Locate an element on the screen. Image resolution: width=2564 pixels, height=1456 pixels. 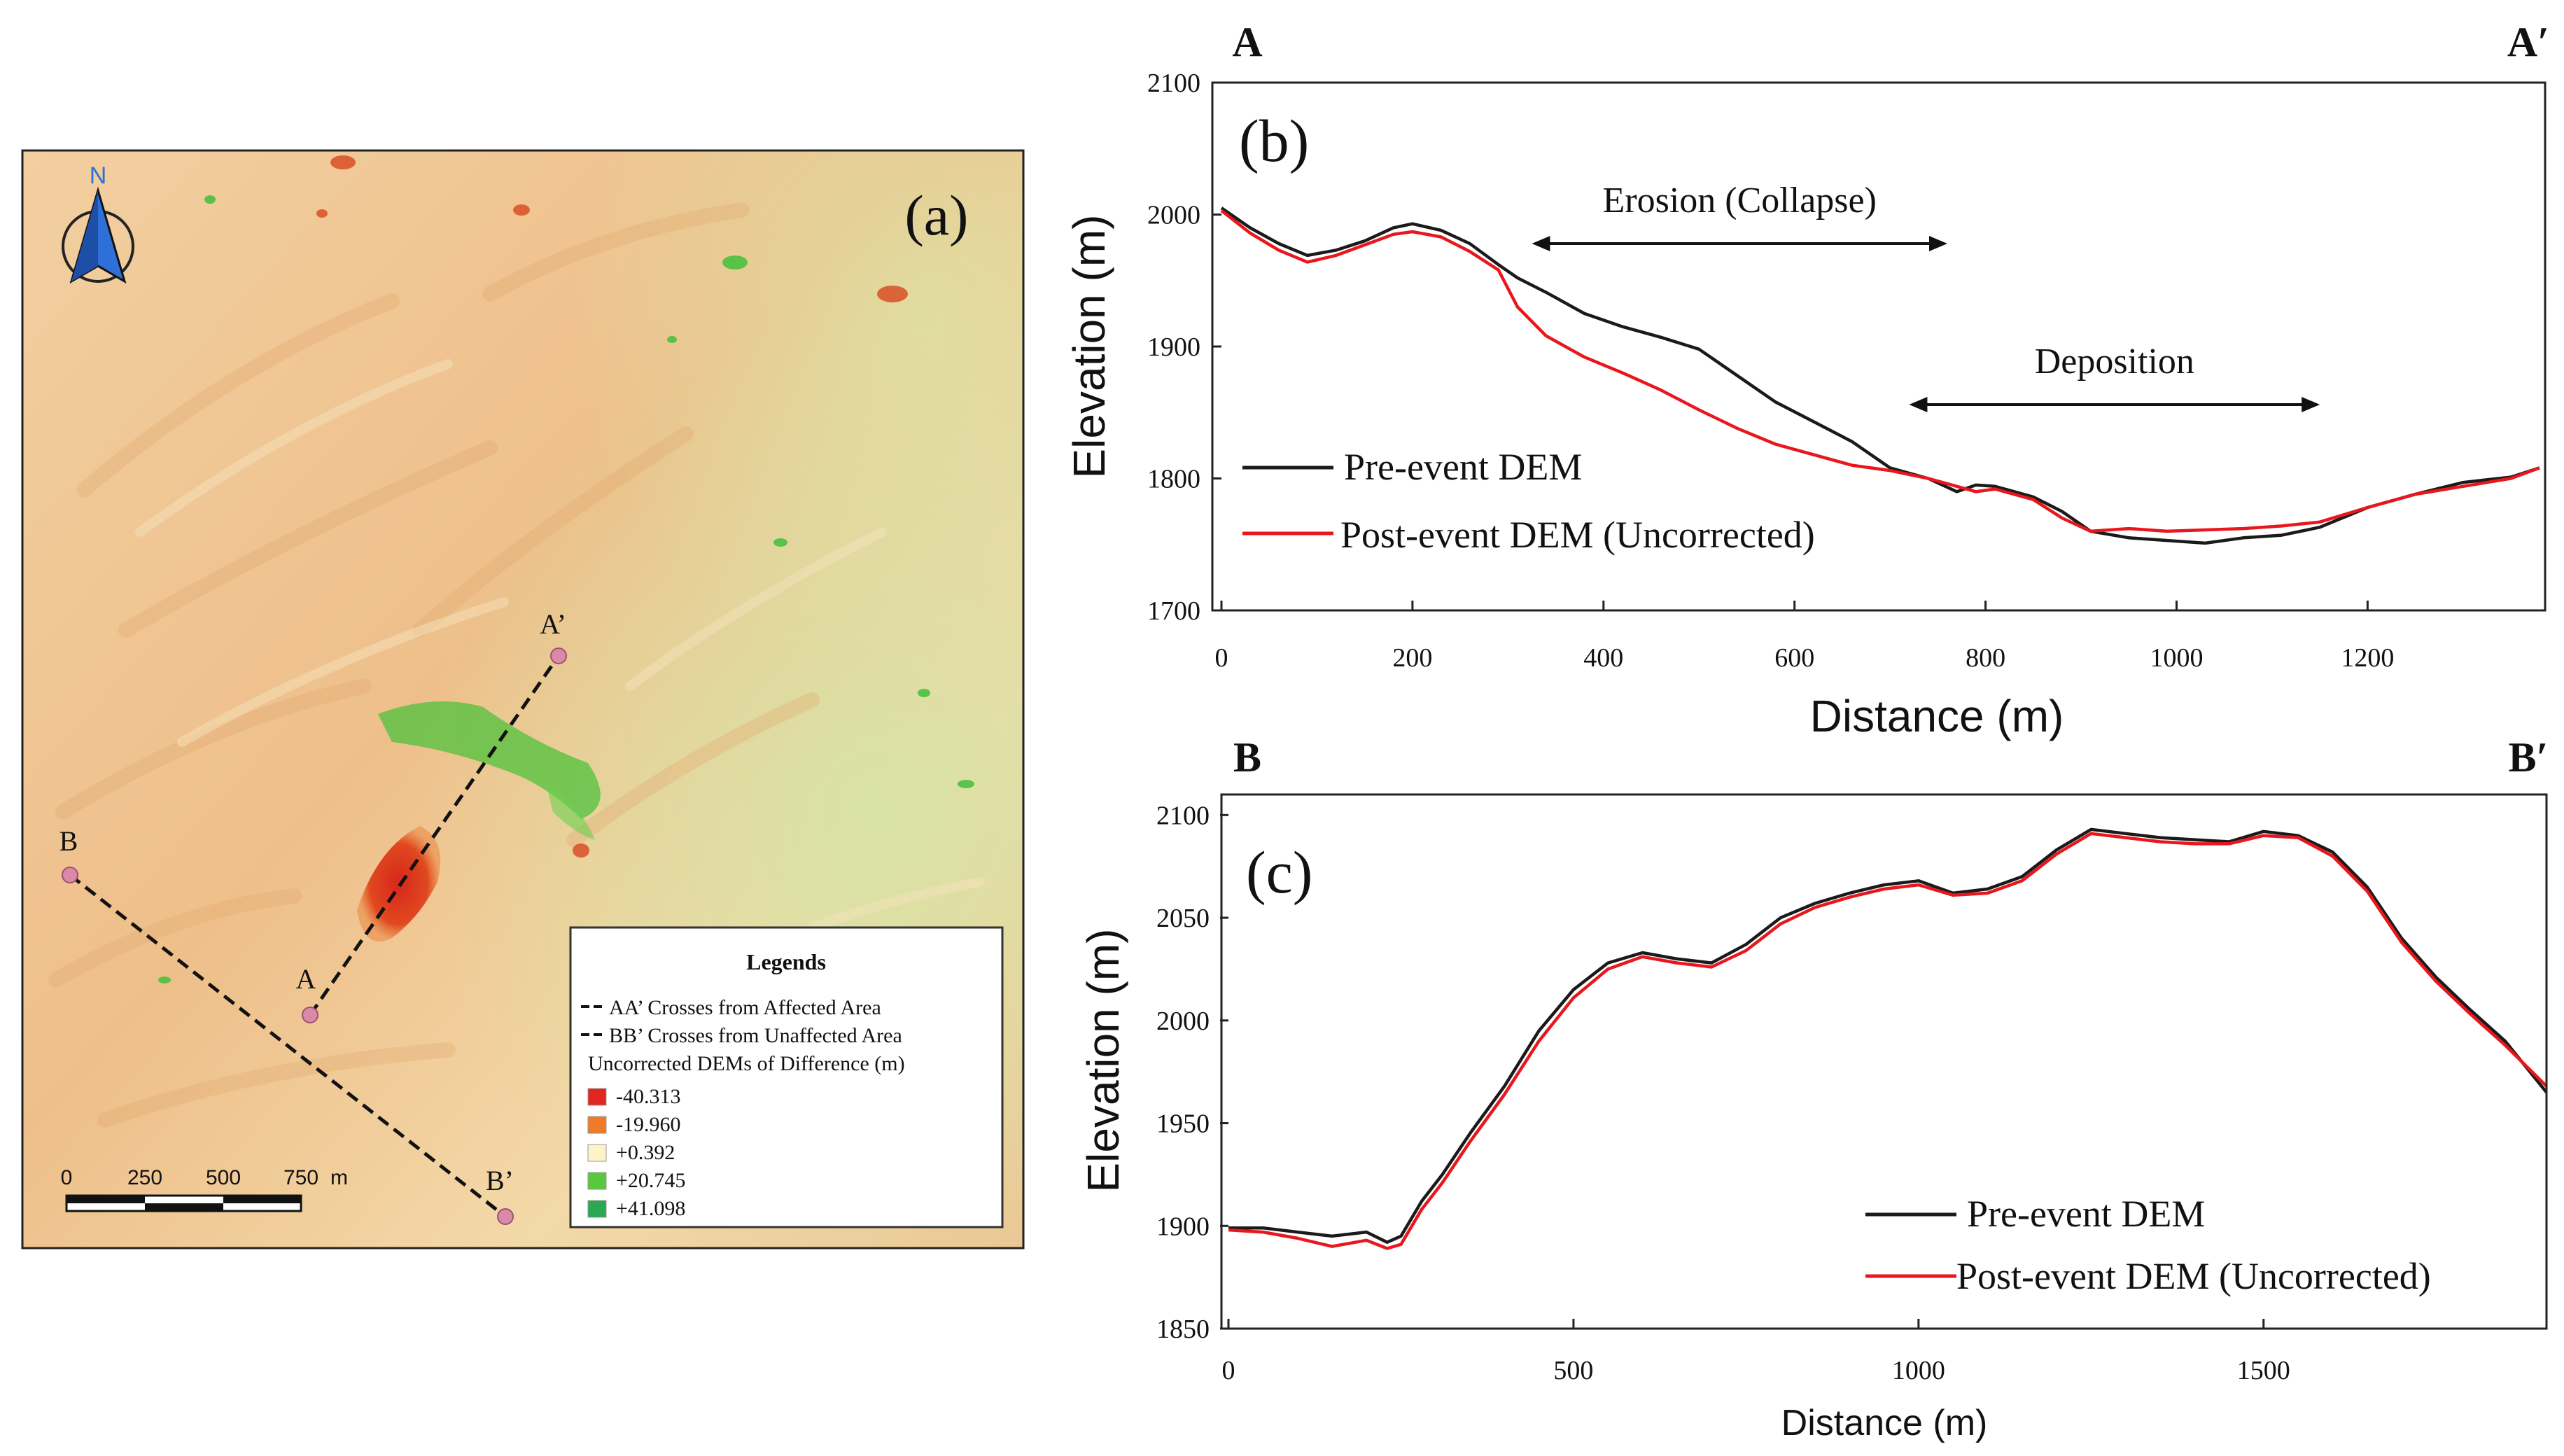
chart-c-ytick-label: 1950 is located at coordinates (1183, 1124).